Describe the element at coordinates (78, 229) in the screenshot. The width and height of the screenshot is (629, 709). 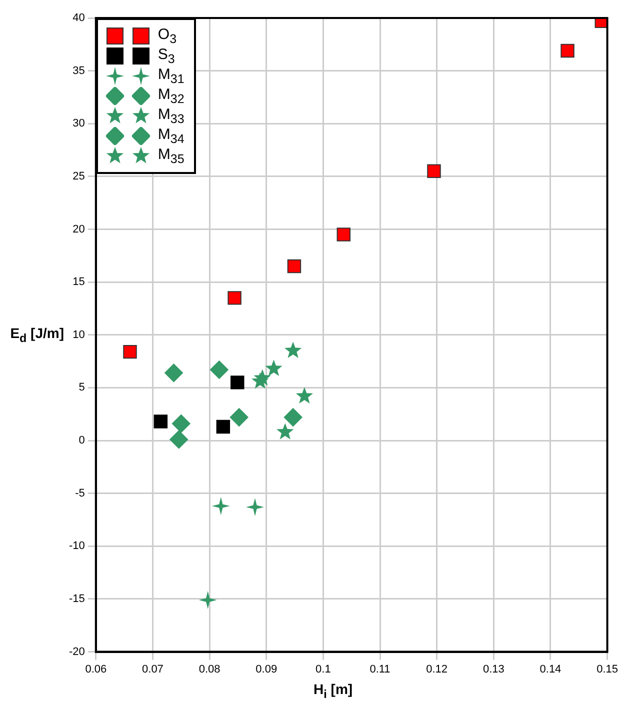
I see `y-tick-label: 20` at that location.